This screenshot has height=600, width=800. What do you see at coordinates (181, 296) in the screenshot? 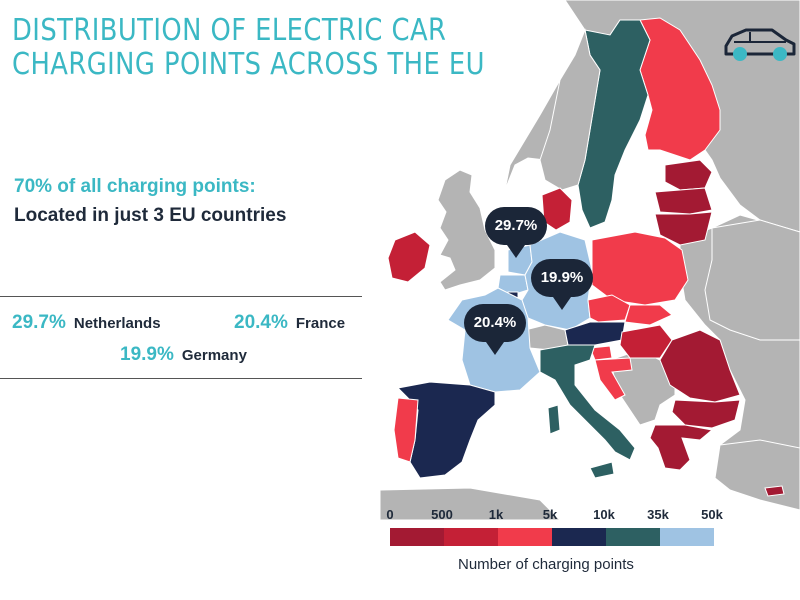
I see `divider-top` at bounding box center [181, 296].